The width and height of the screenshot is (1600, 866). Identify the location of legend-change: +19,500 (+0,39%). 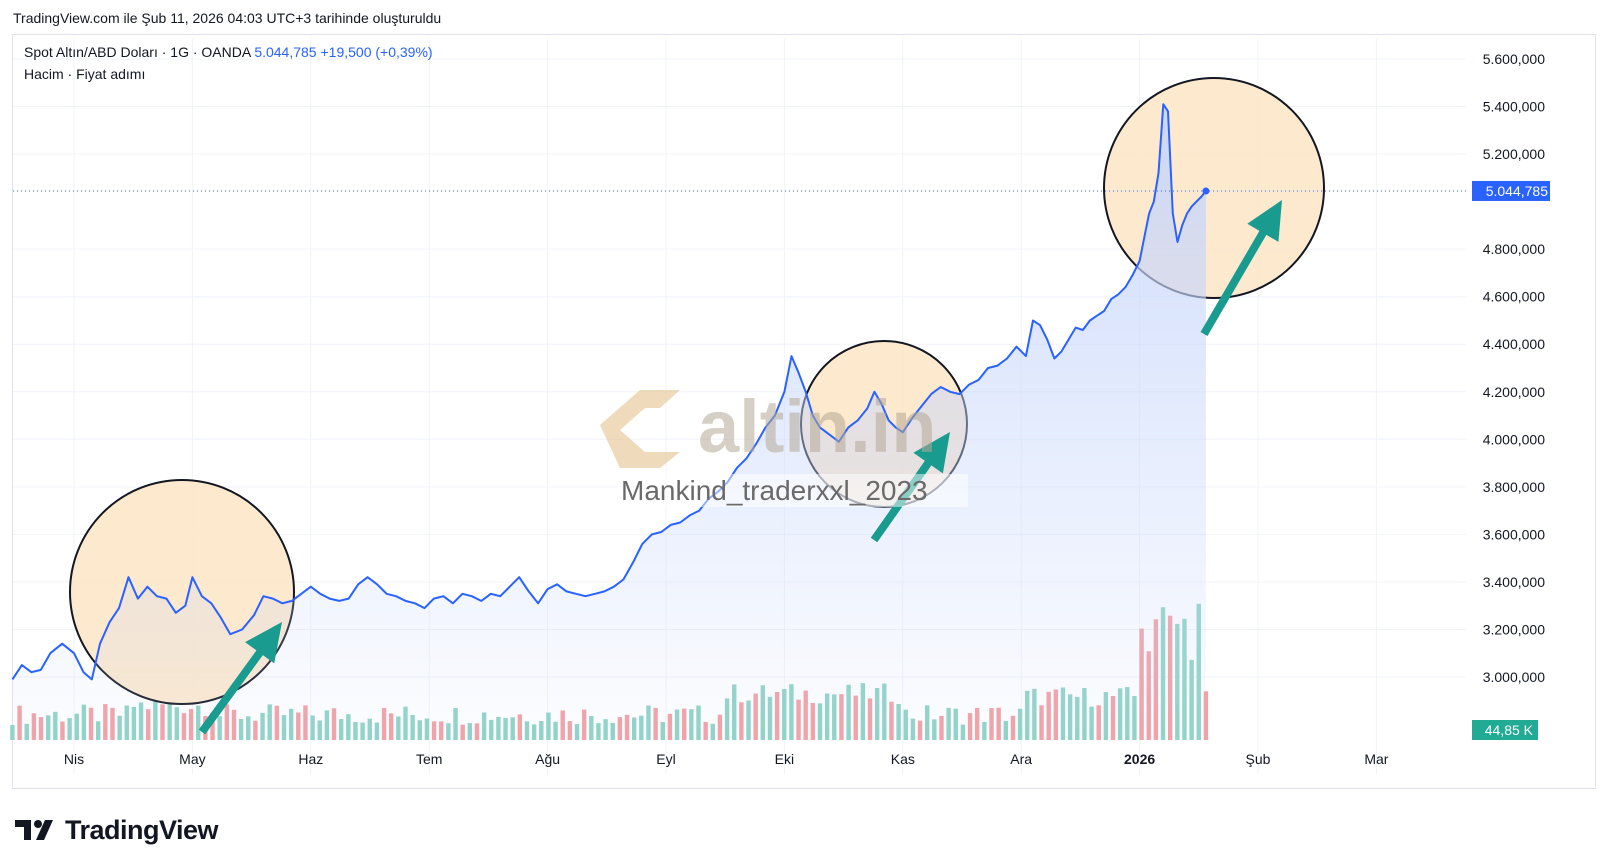
(376, 52).